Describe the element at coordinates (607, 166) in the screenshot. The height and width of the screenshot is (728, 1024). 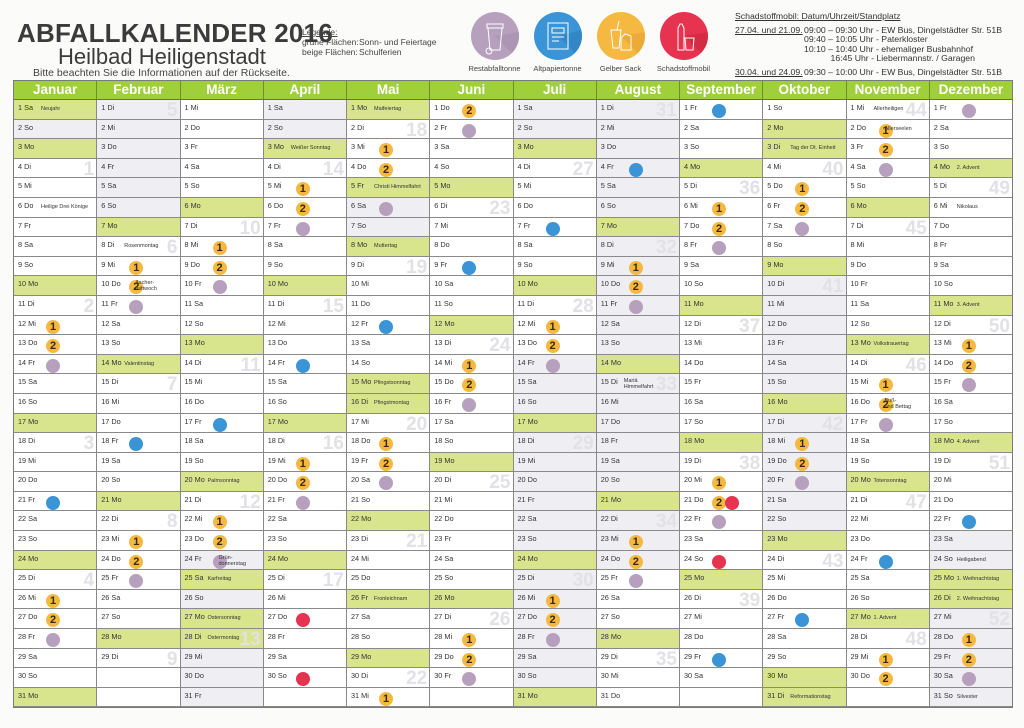
I see `day-label: 4 Fr` at that location.